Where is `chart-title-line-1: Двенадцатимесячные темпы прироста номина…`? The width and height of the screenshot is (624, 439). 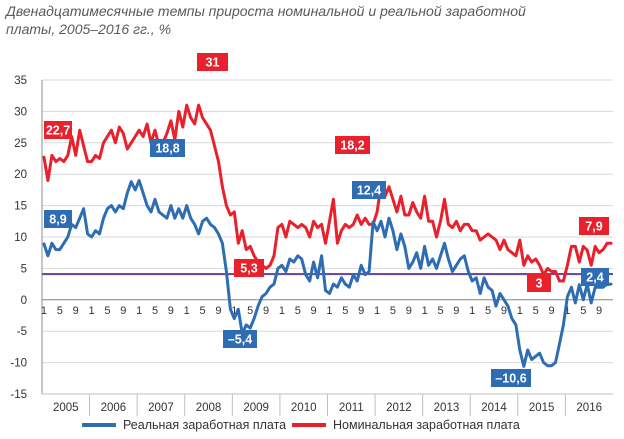
chart-title-line-1: Двенадцатимесячные темпы прироста номина… is located at coordinates (266, 11).